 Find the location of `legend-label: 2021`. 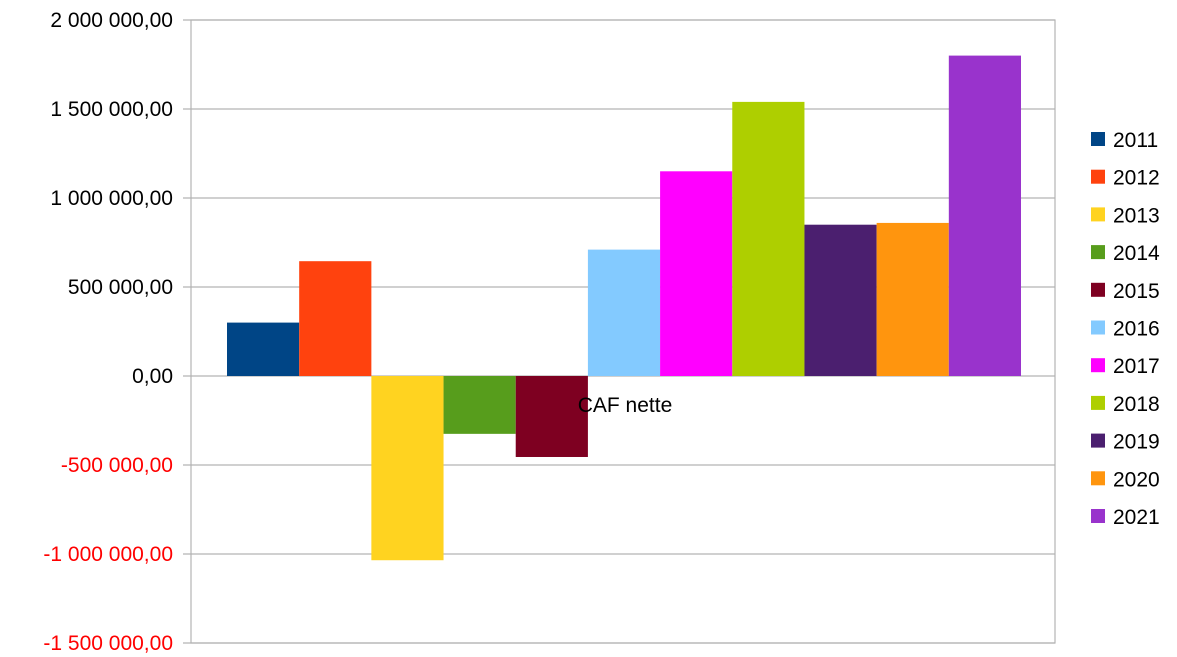

legend-label: 2021 is located at coordinates (1136, 517).